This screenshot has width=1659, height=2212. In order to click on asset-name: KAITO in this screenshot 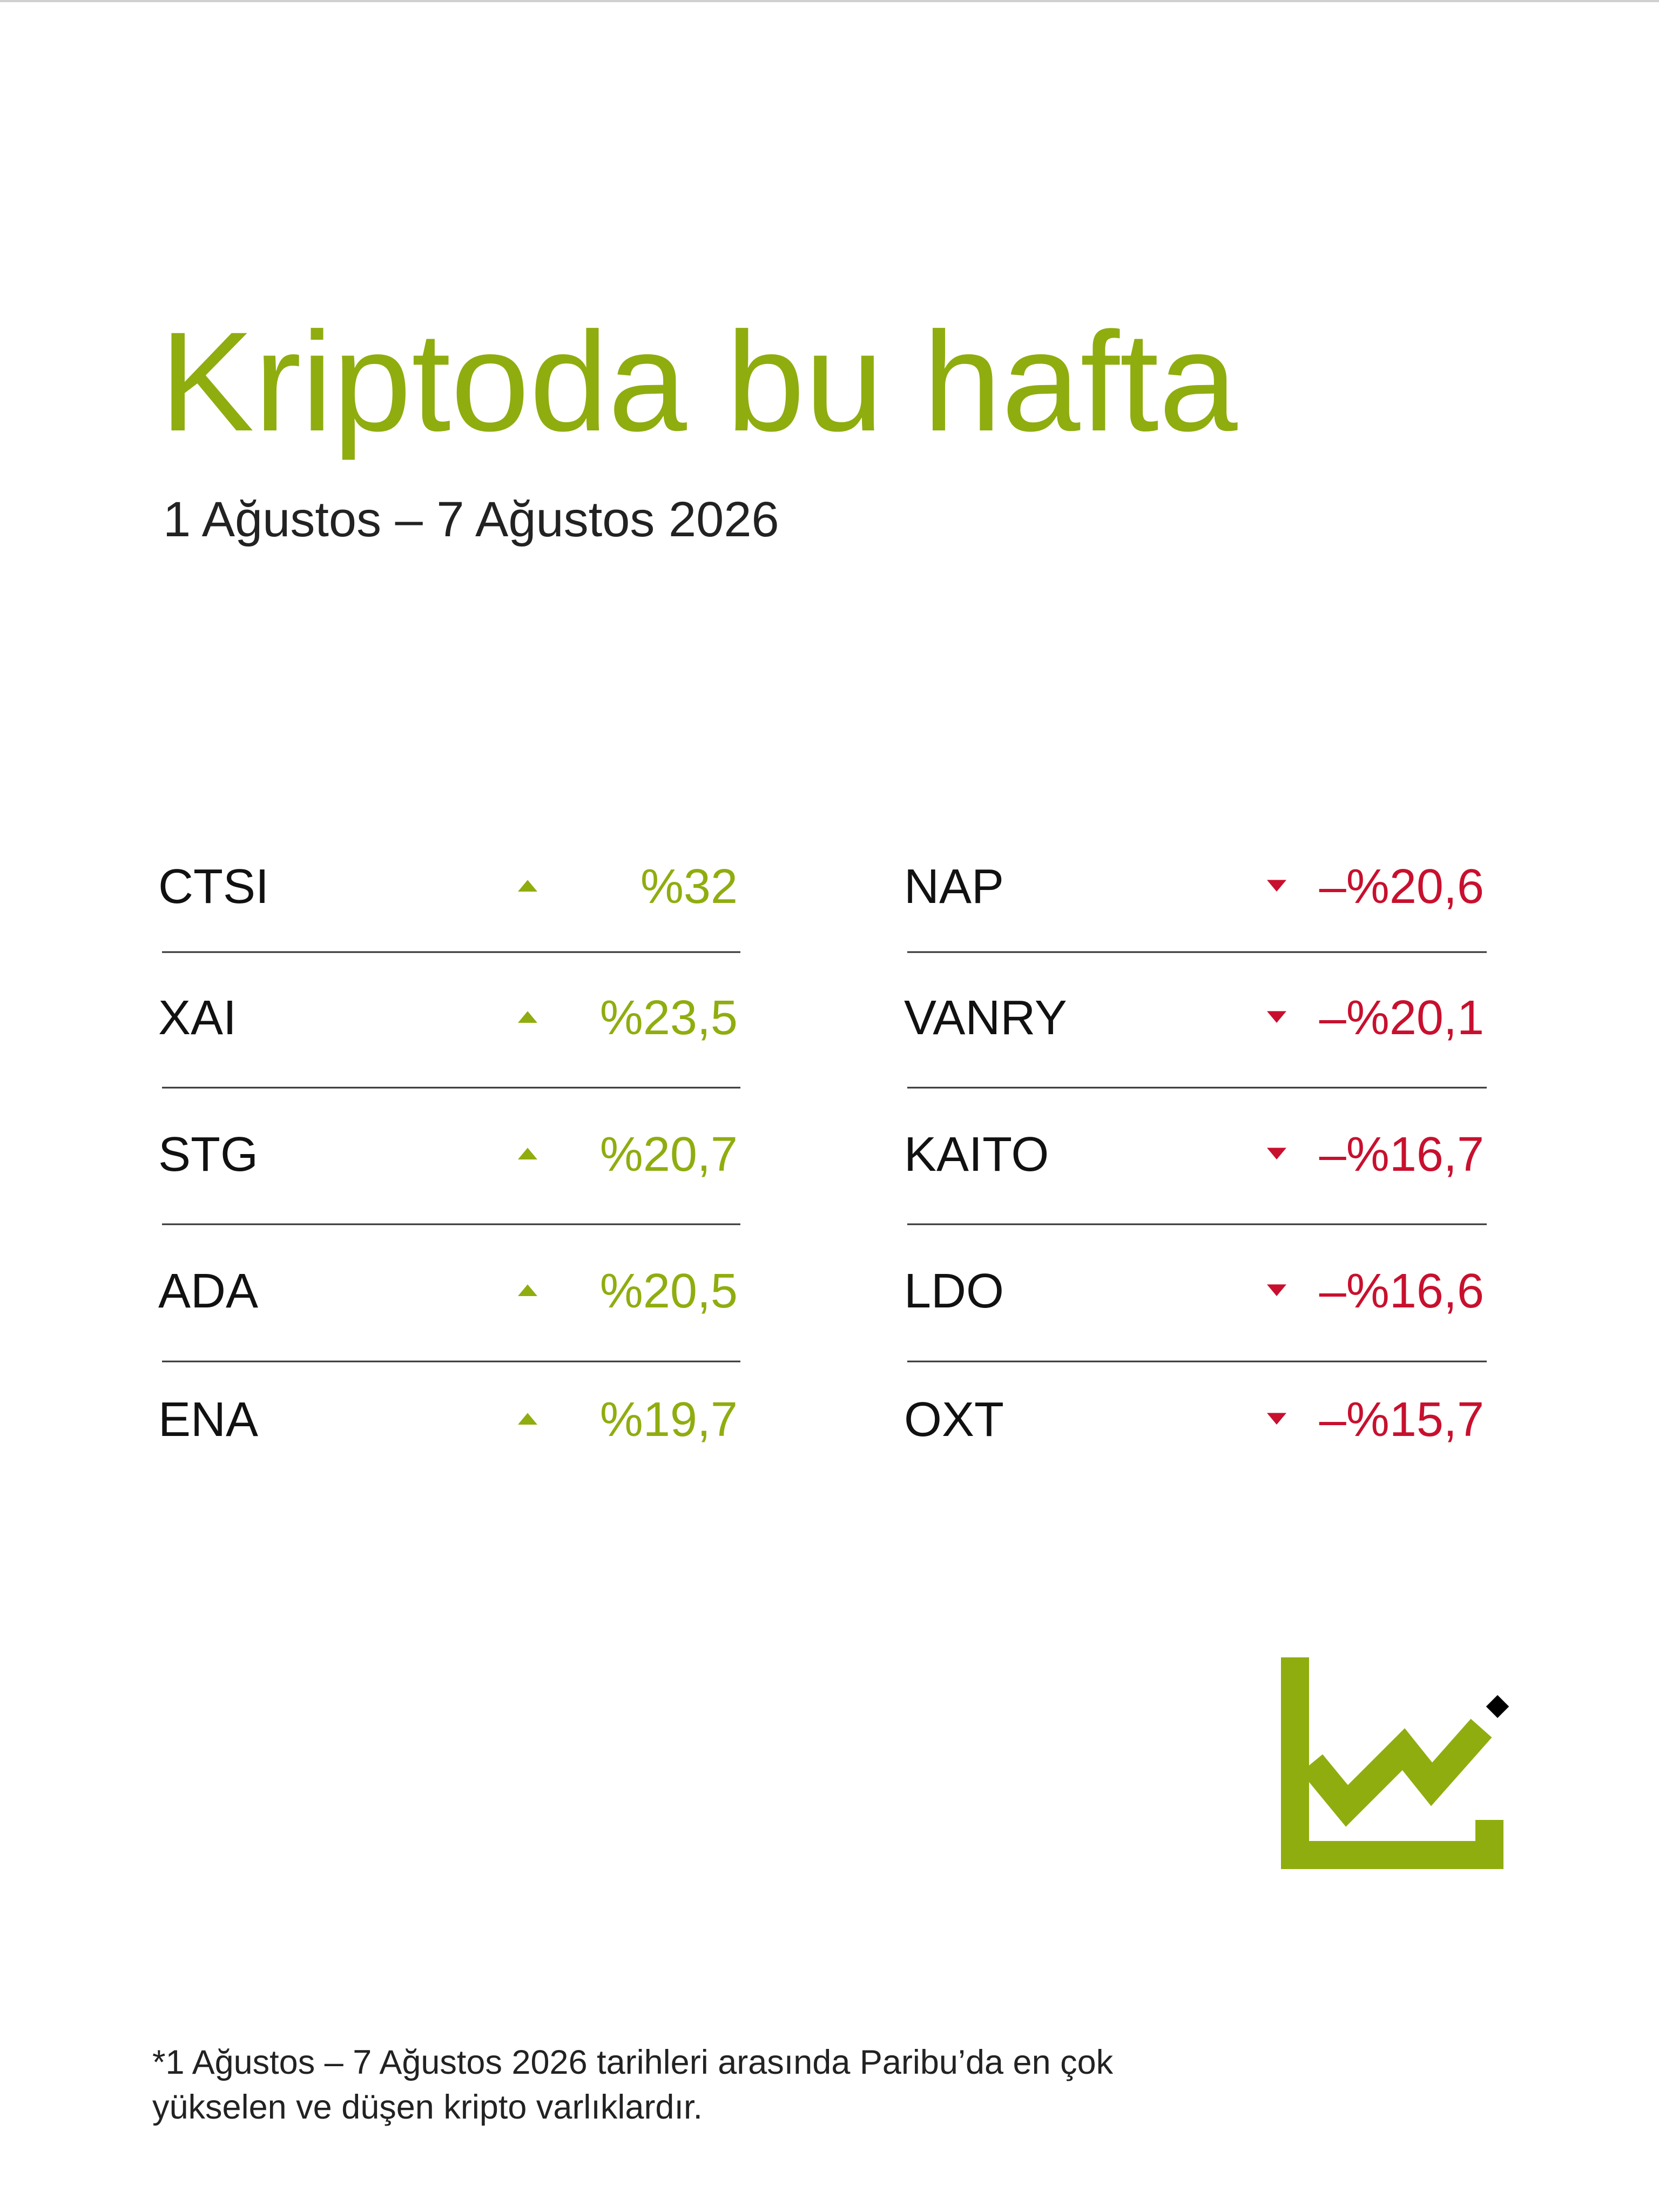, I will do `click(976, 1155)`.